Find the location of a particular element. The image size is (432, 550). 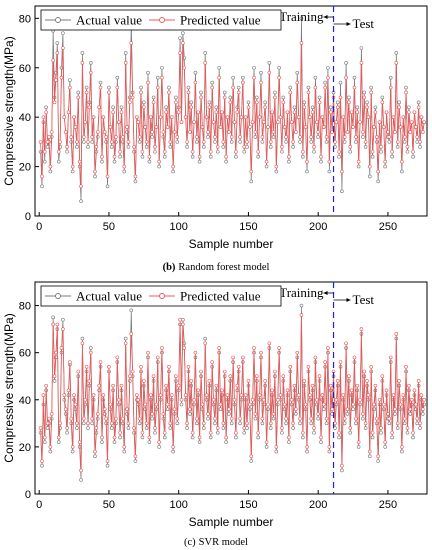

panel-caption-text: Random forest model is located at coordinates (223, 267).